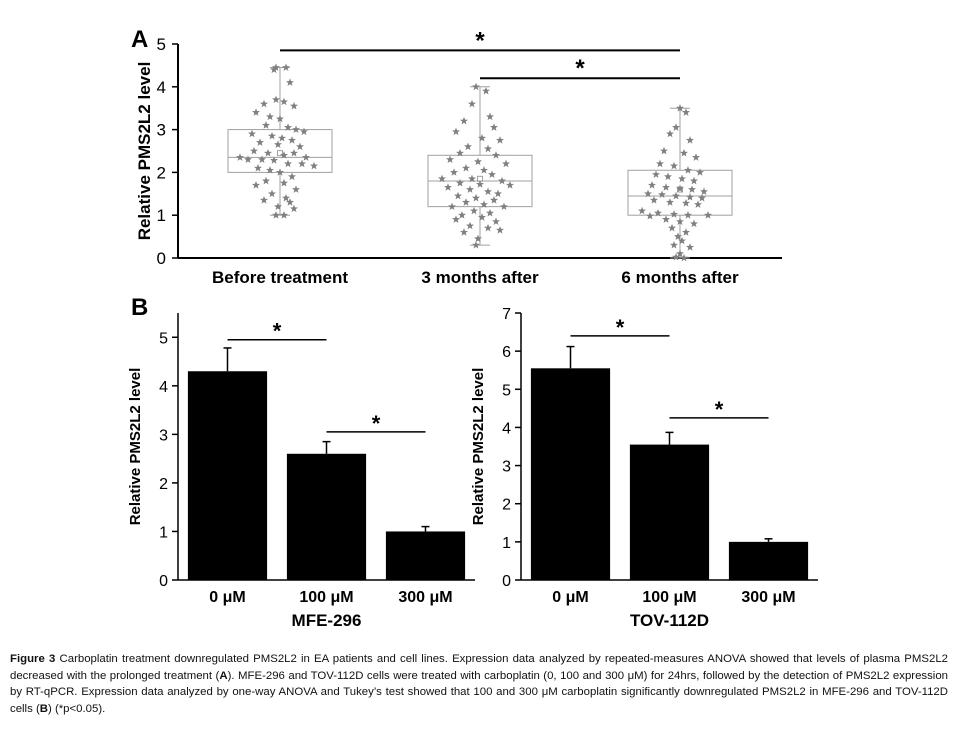 The height and width of the screenshot is (735, 959). What do you see at coordinates (135, 447) in the screenshot?
I see `y-axis-title: Relative PMS2L2 level` at bounding box center [135, 447].